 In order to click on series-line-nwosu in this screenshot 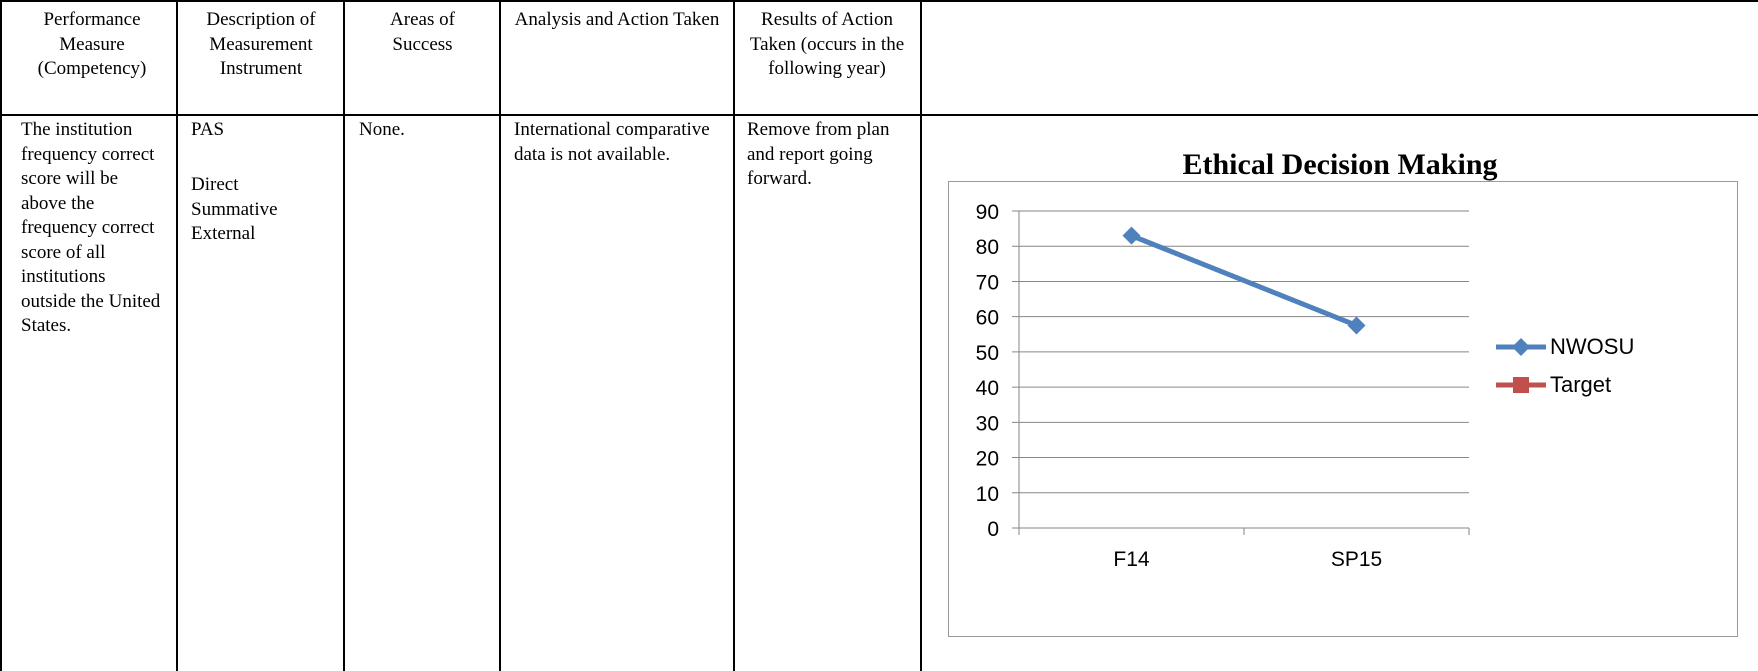, I will do `click(1244, 280)`.